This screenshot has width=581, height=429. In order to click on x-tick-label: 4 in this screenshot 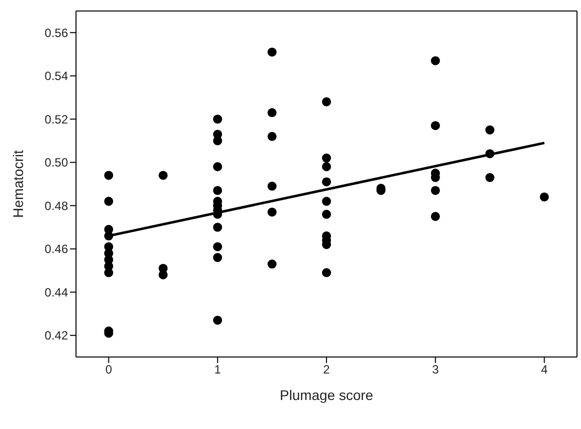, I will do `click(544, 369)`.